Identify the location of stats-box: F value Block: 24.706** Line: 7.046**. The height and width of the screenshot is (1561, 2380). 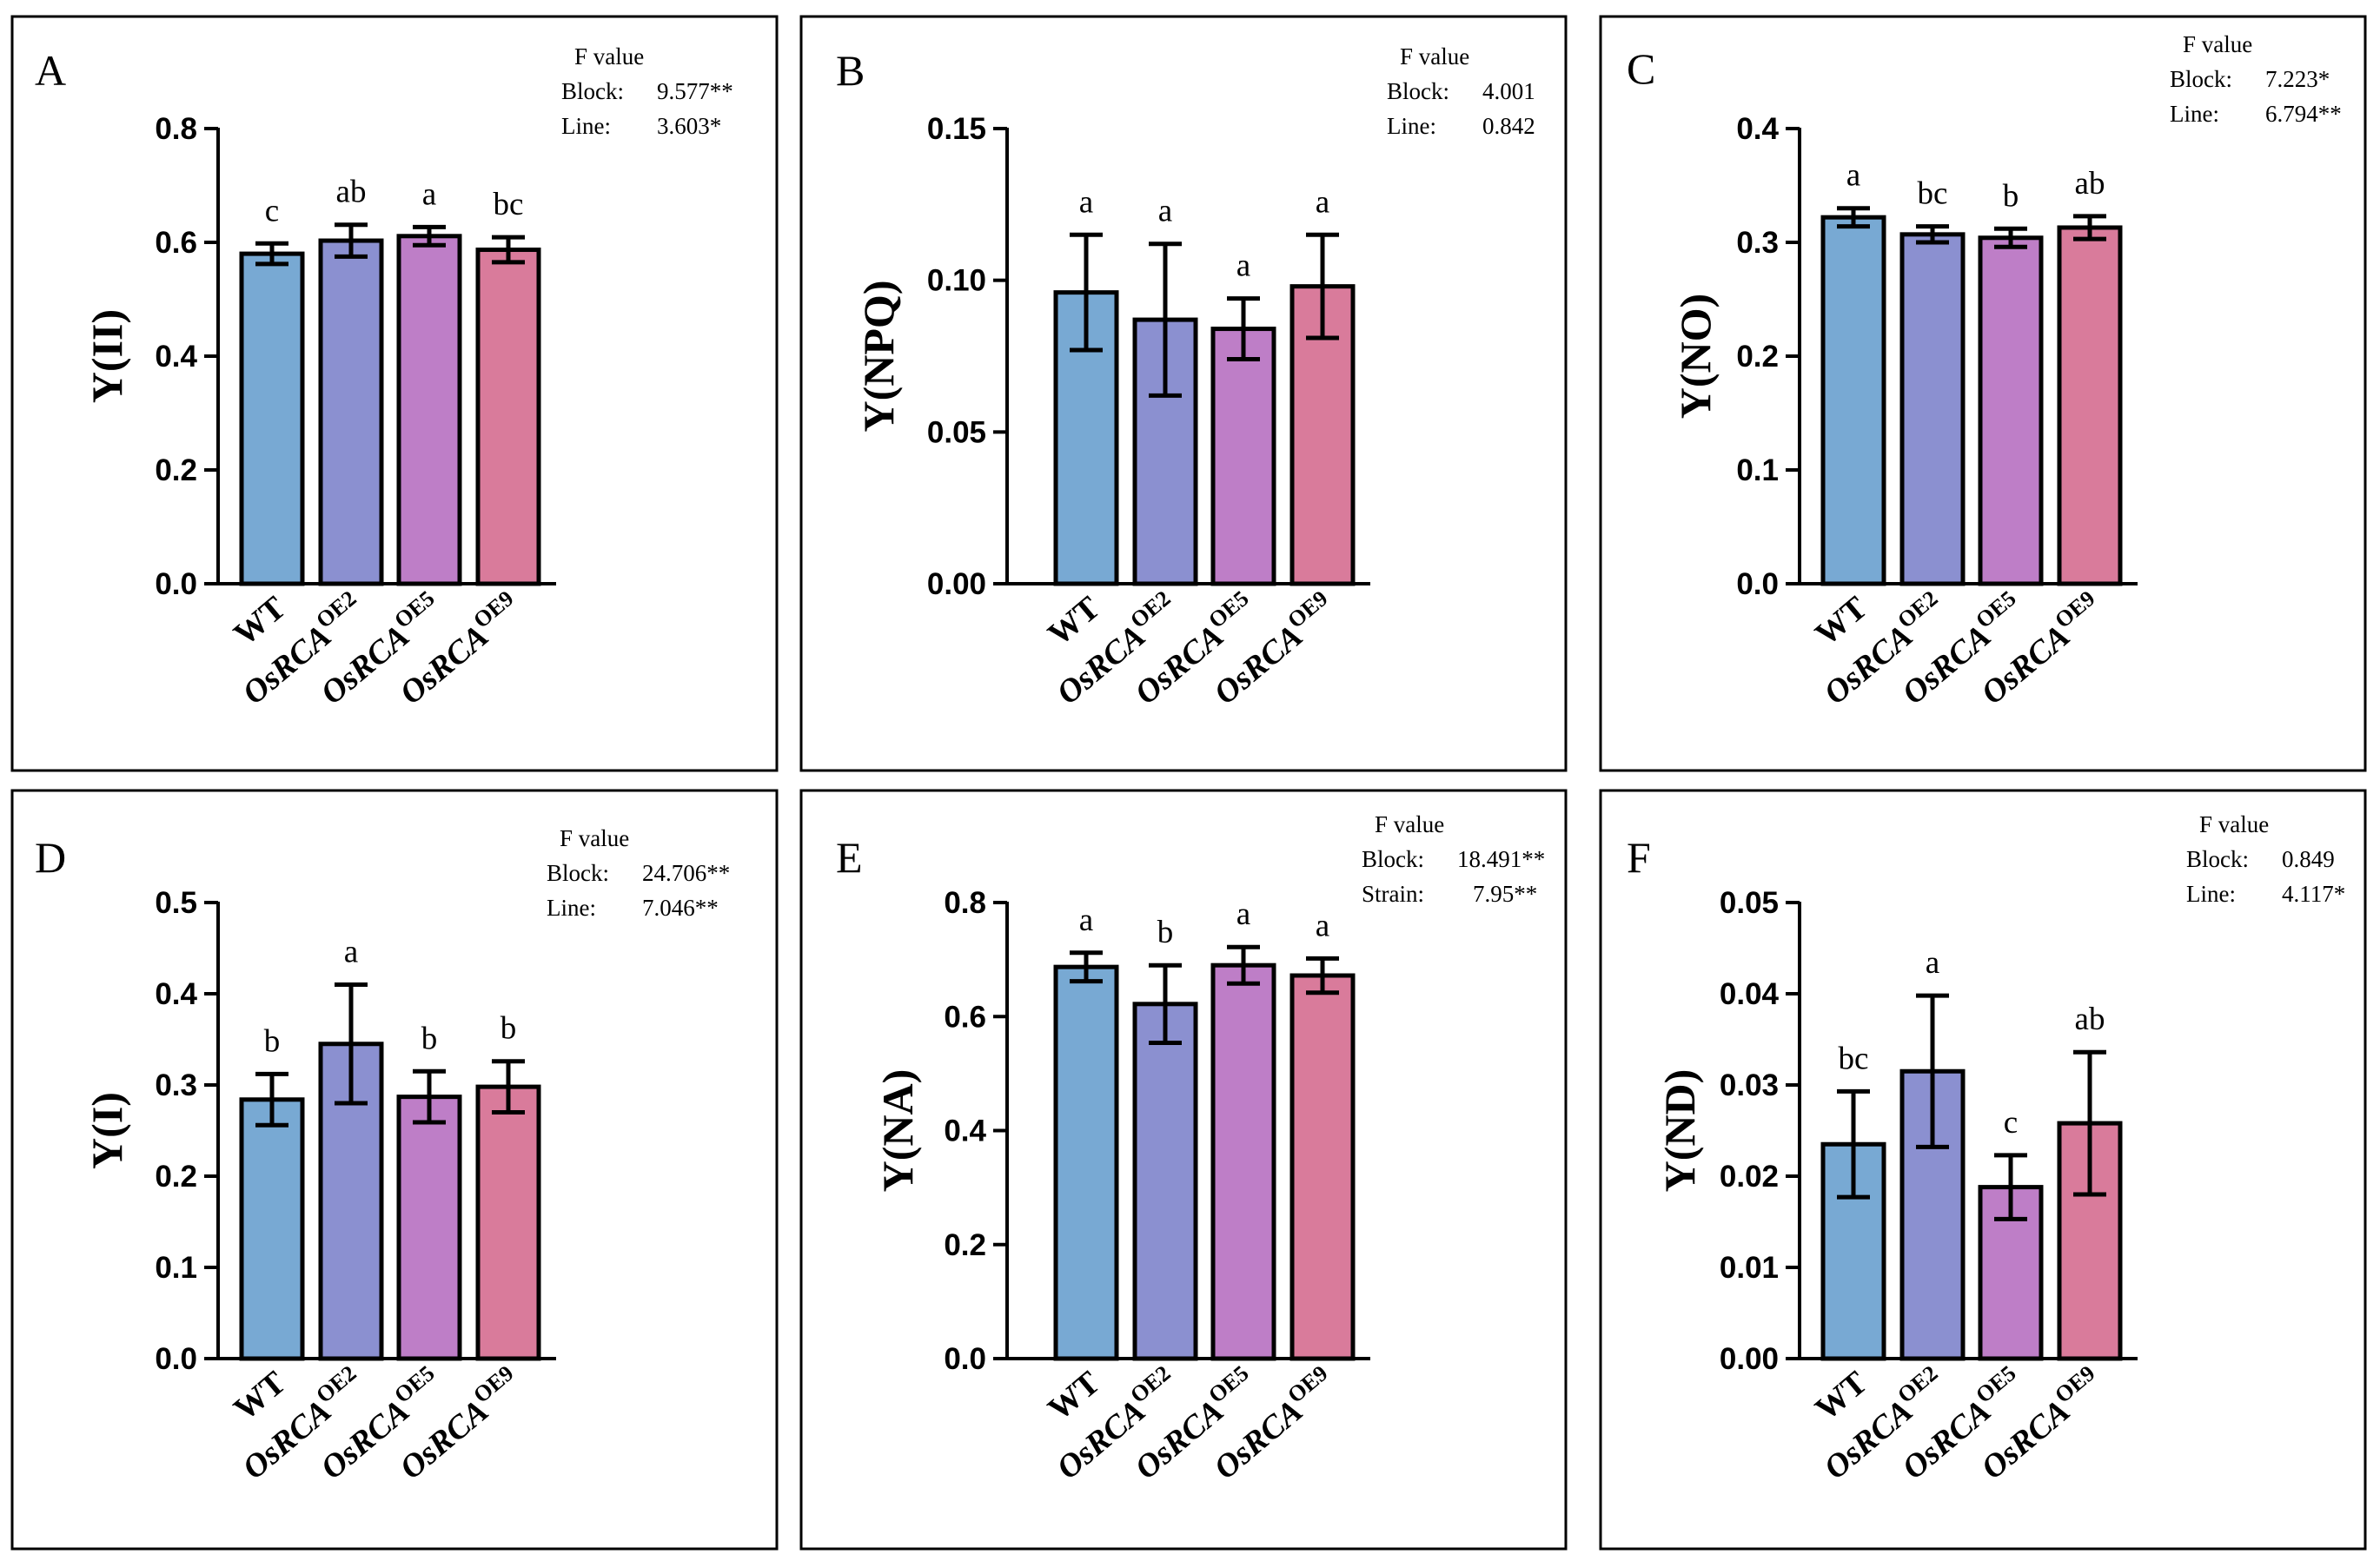
(638, 873).